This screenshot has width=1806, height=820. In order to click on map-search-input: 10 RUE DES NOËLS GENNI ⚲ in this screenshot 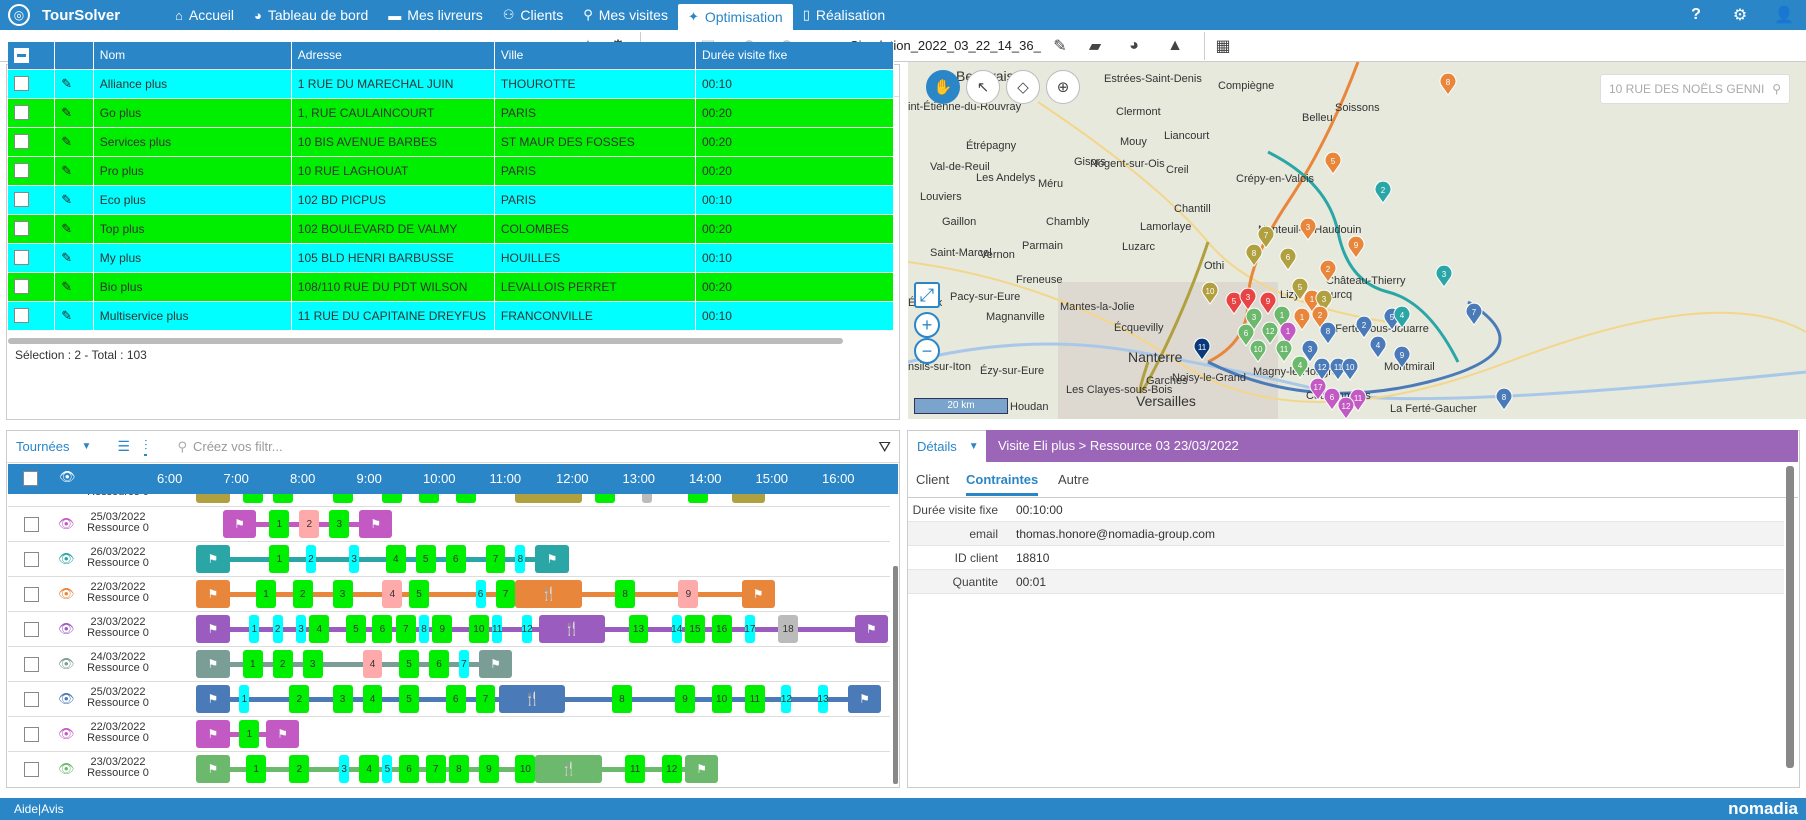, I will do `click(1695, 89)`.